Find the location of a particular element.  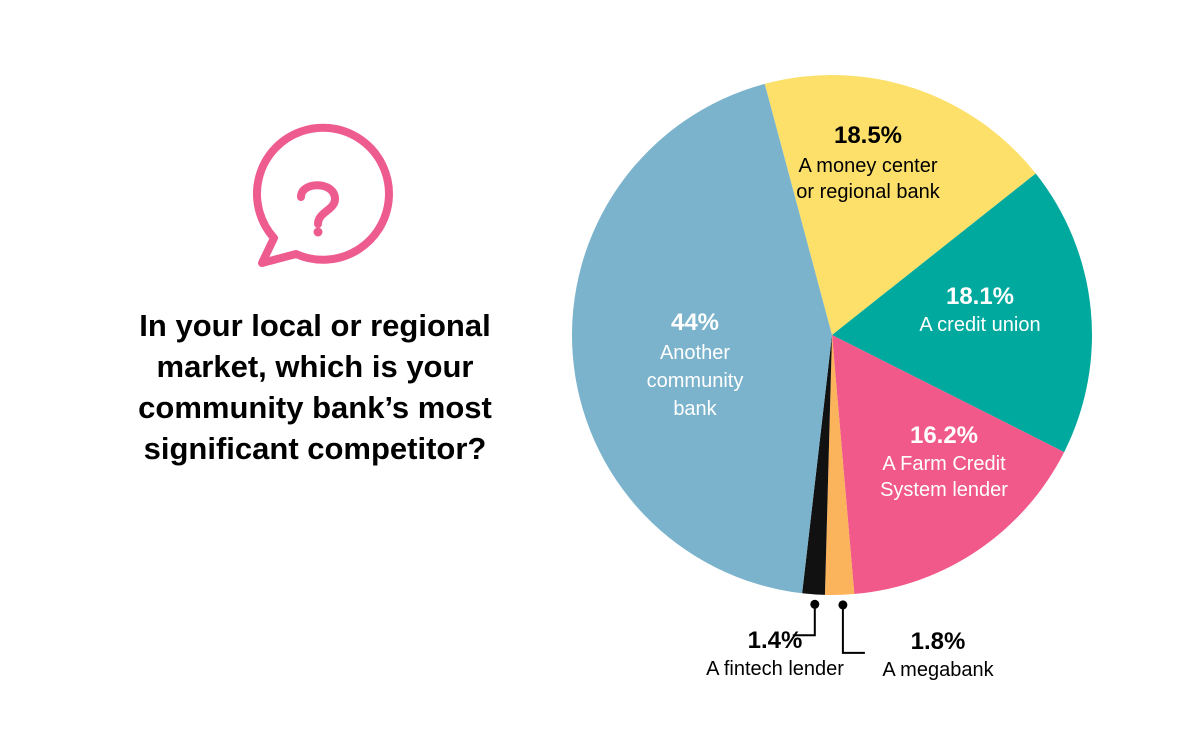

slice-pct-fintech: 1.4% is located at coordinates (775, 640).